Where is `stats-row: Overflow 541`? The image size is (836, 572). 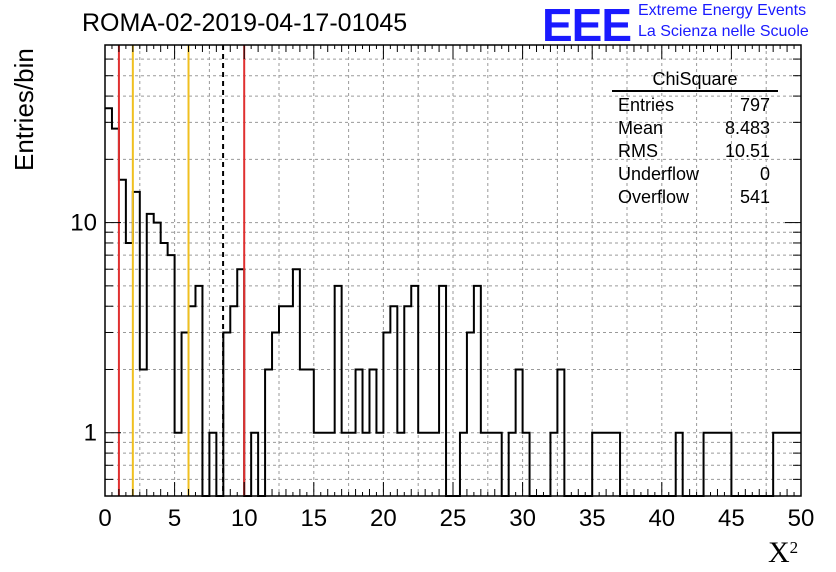
stats-row: Overflow 541 is located at coordinates (695, 197).